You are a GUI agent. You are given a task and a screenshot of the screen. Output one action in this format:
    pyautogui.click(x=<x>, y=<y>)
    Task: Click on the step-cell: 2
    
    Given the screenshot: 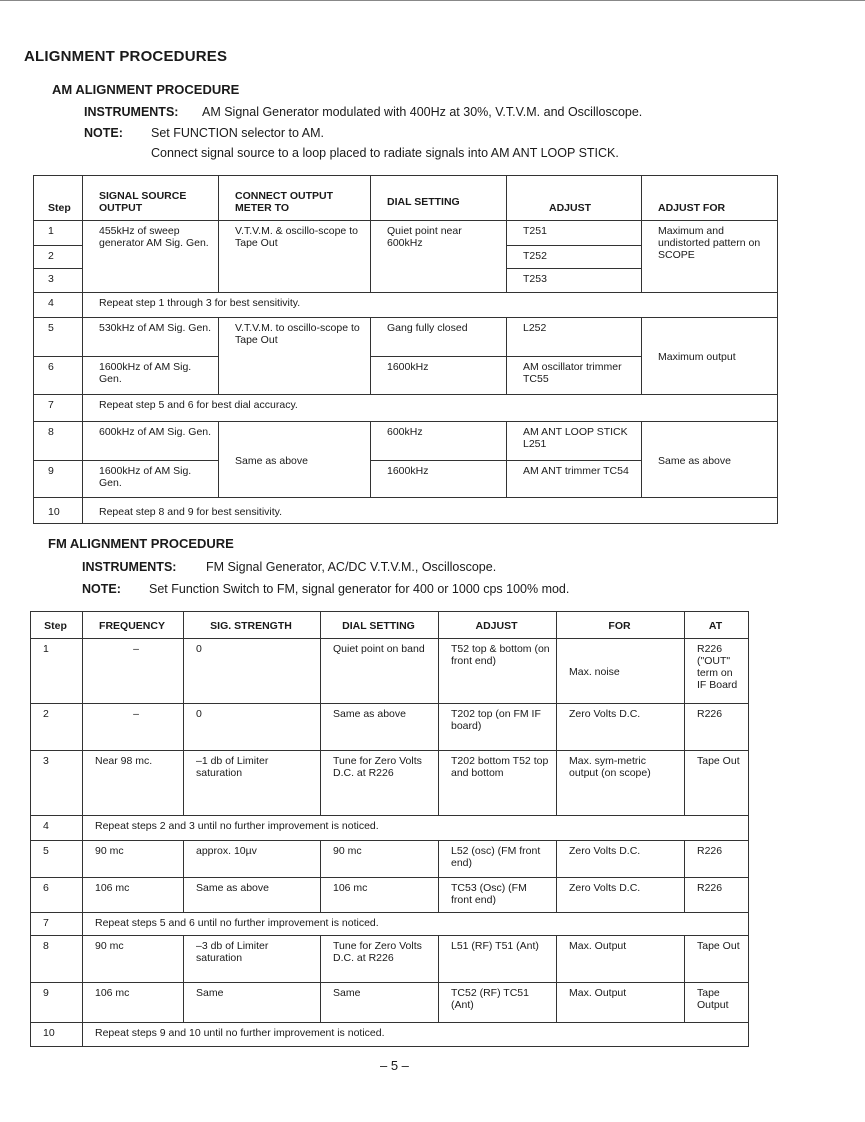 What is the action you would take?
    pyautogui.click(x=58, y=257)
    